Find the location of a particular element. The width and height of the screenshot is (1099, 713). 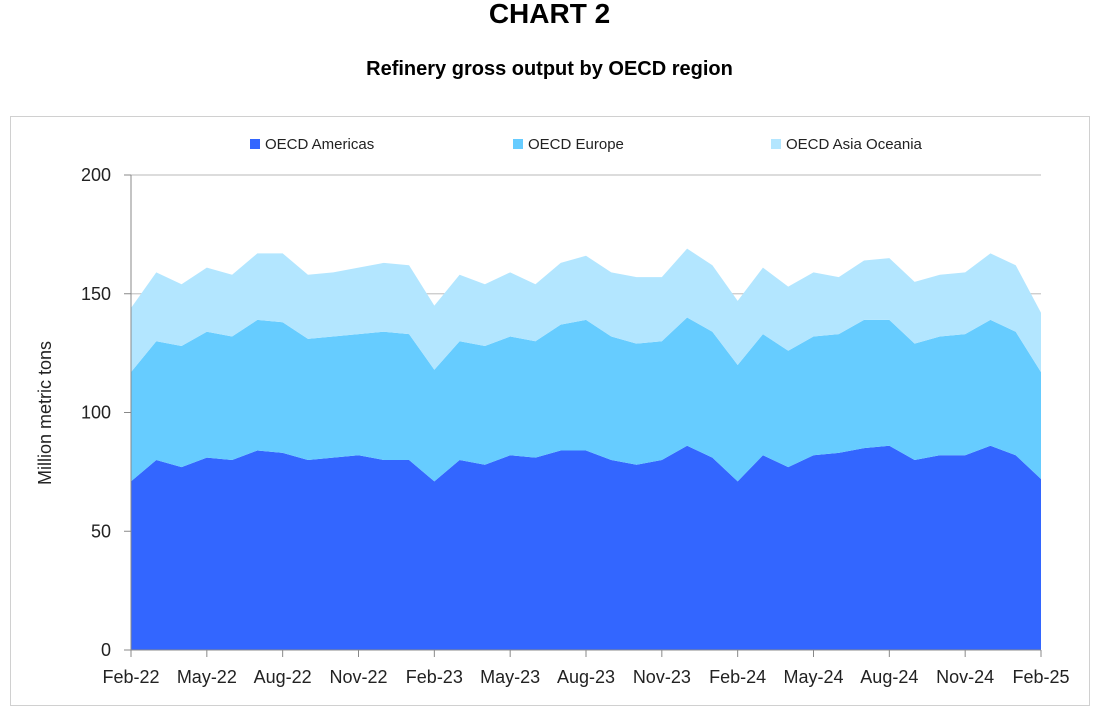

x-tick-label: Nov-23 is located at coordinates (662, 677).